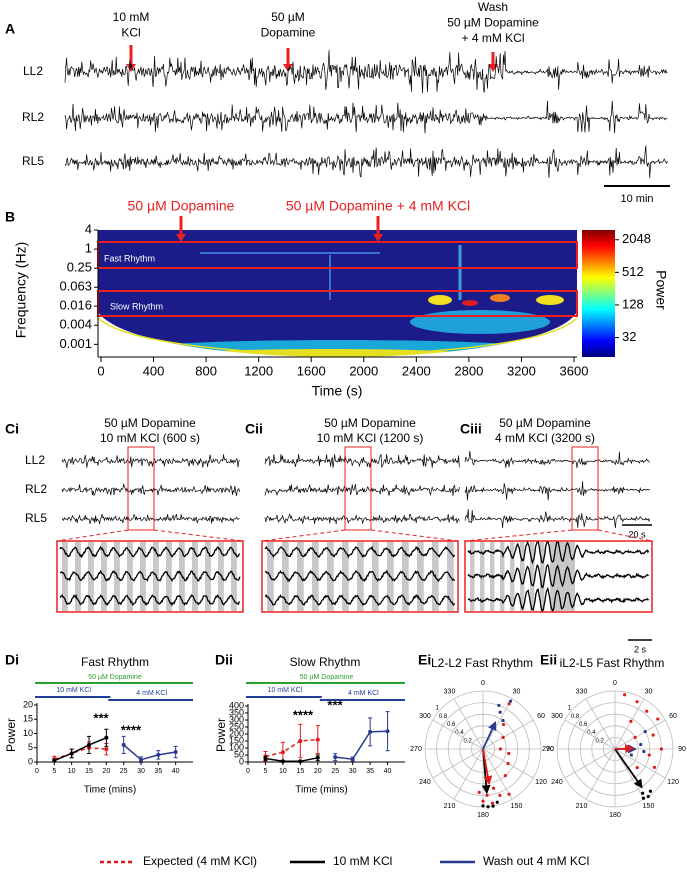  Describe the element at coordinates (288, 17) in the screenshot. I see `annotation: 50 µM` at that location.